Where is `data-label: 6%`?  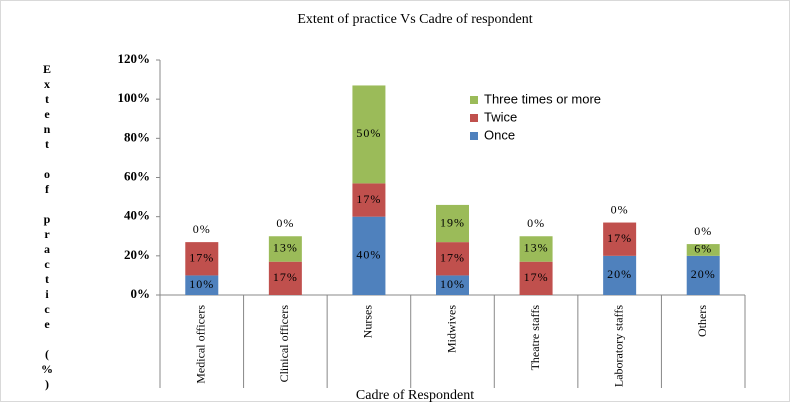
data-label: 6% is located at coordinates (703, 249).